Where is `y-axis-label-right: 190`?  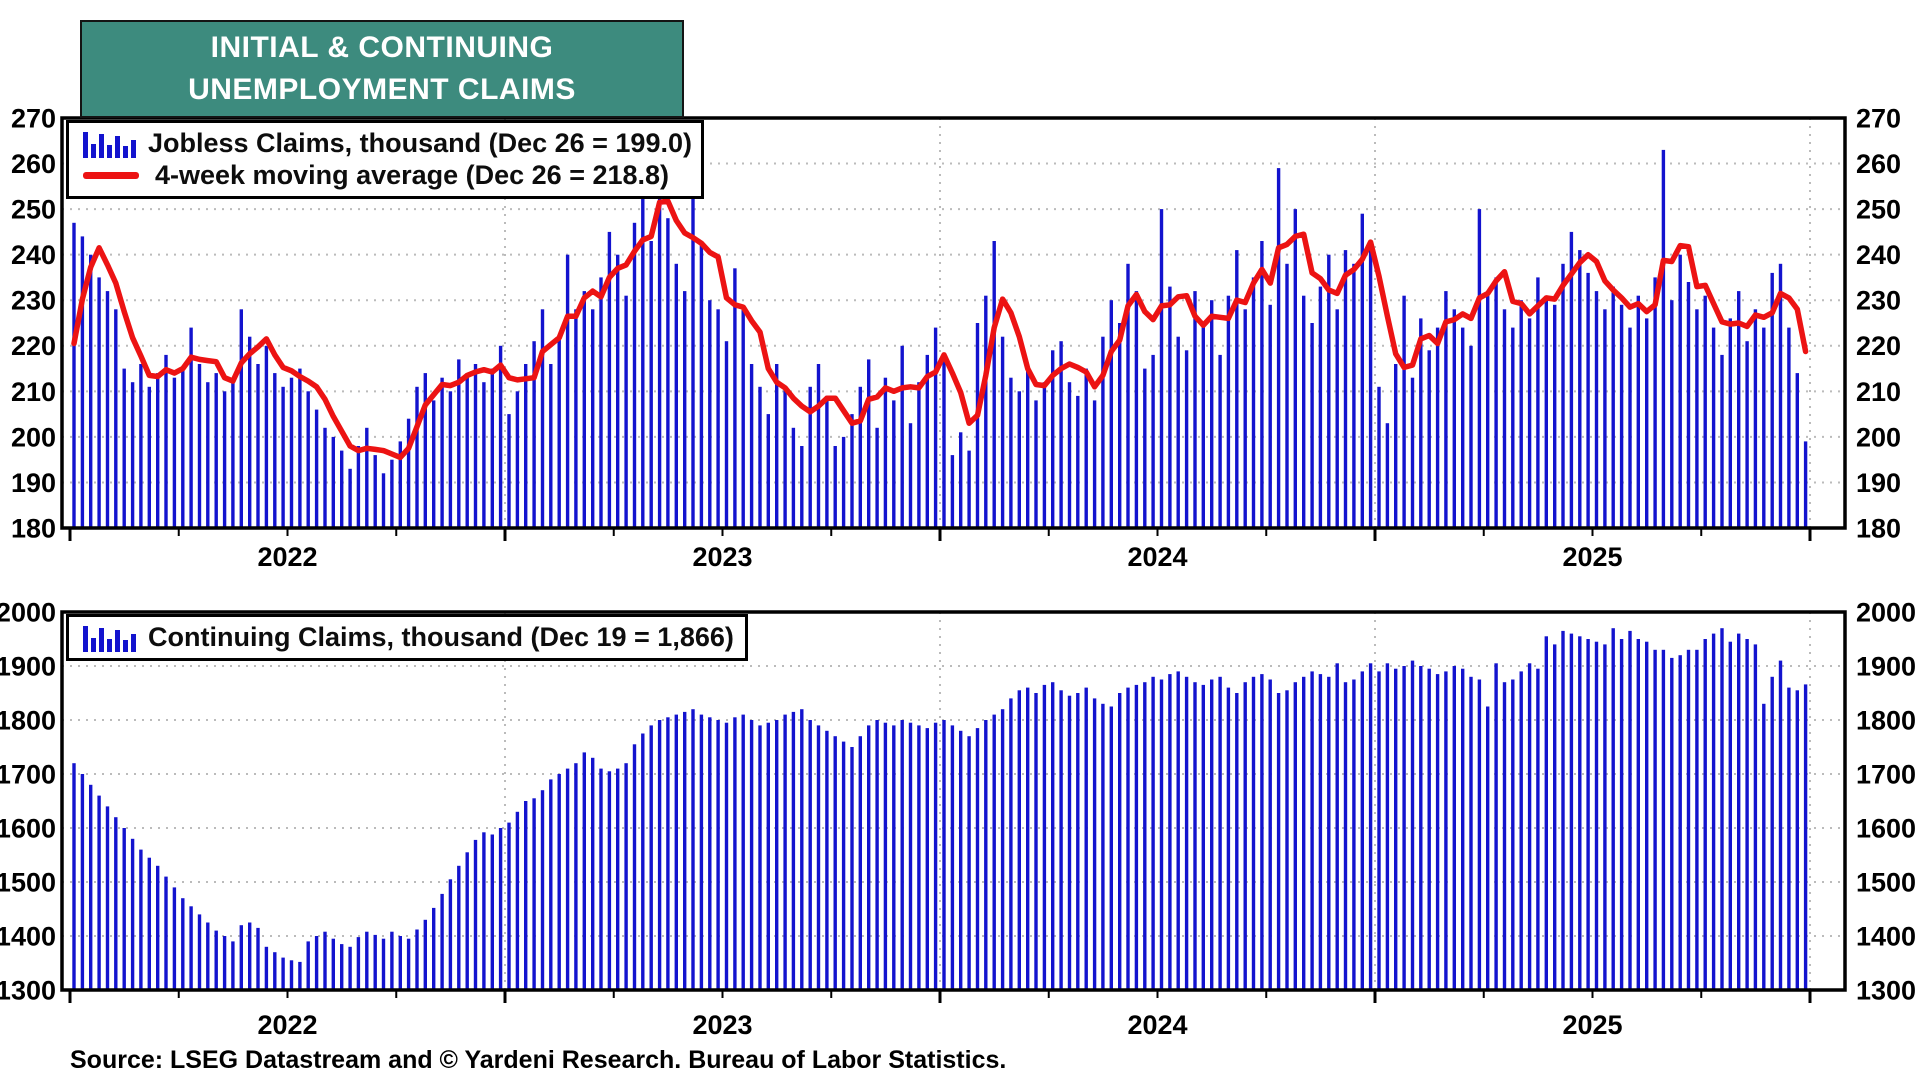 y-axis-label-right: 190 is located at coordinates (1878, 483).